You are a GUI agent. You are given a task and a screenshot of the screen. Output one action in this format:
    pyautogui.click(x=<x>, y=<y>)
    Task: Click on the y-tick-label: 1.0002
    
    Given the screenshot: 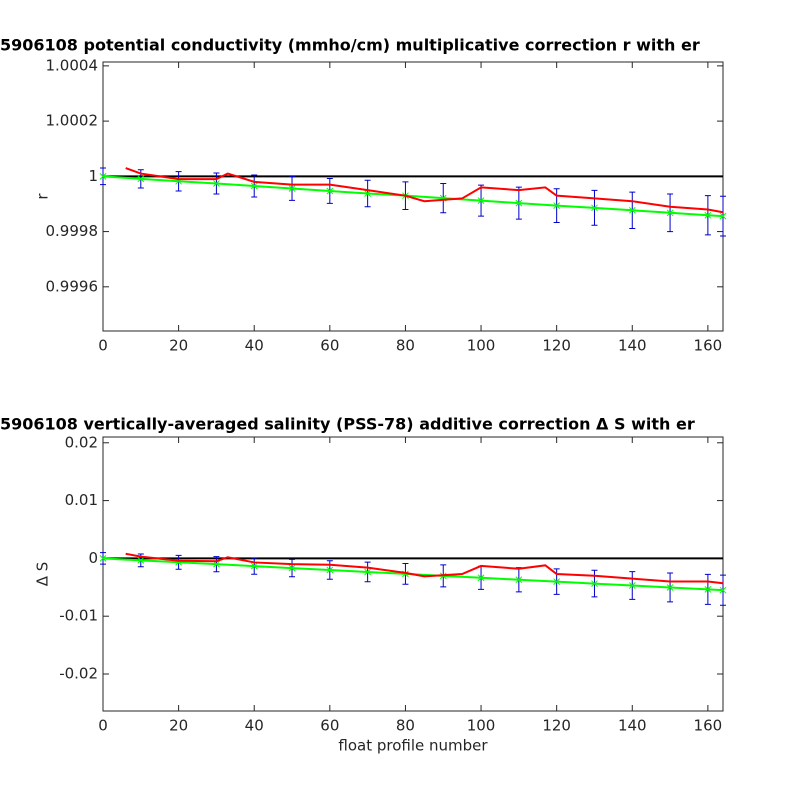 What is the action you would take?
    pyautogui.click(x=72, y=121)
    